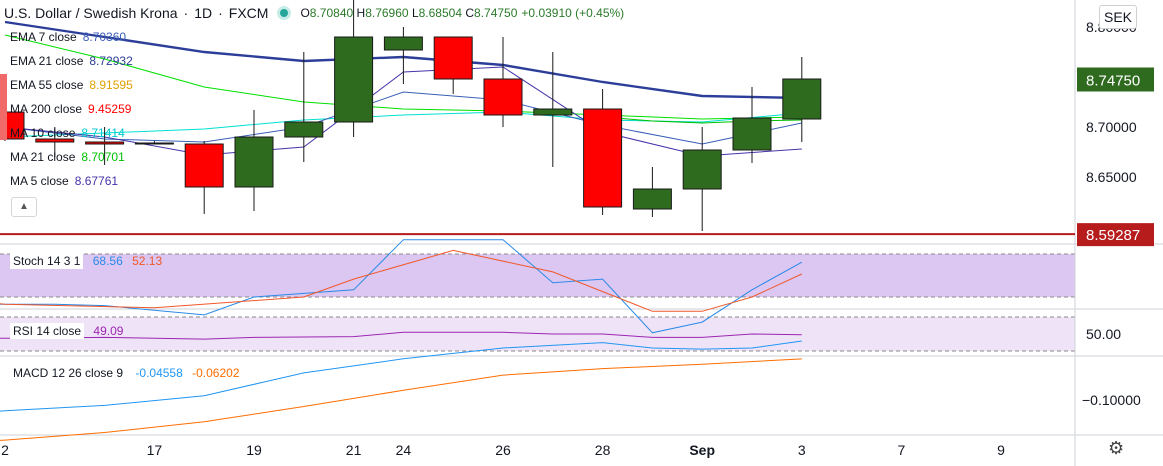  Describe the element at coordinates (354, 450) in the screenshot. I see `x-tick-label: 21` at that location.